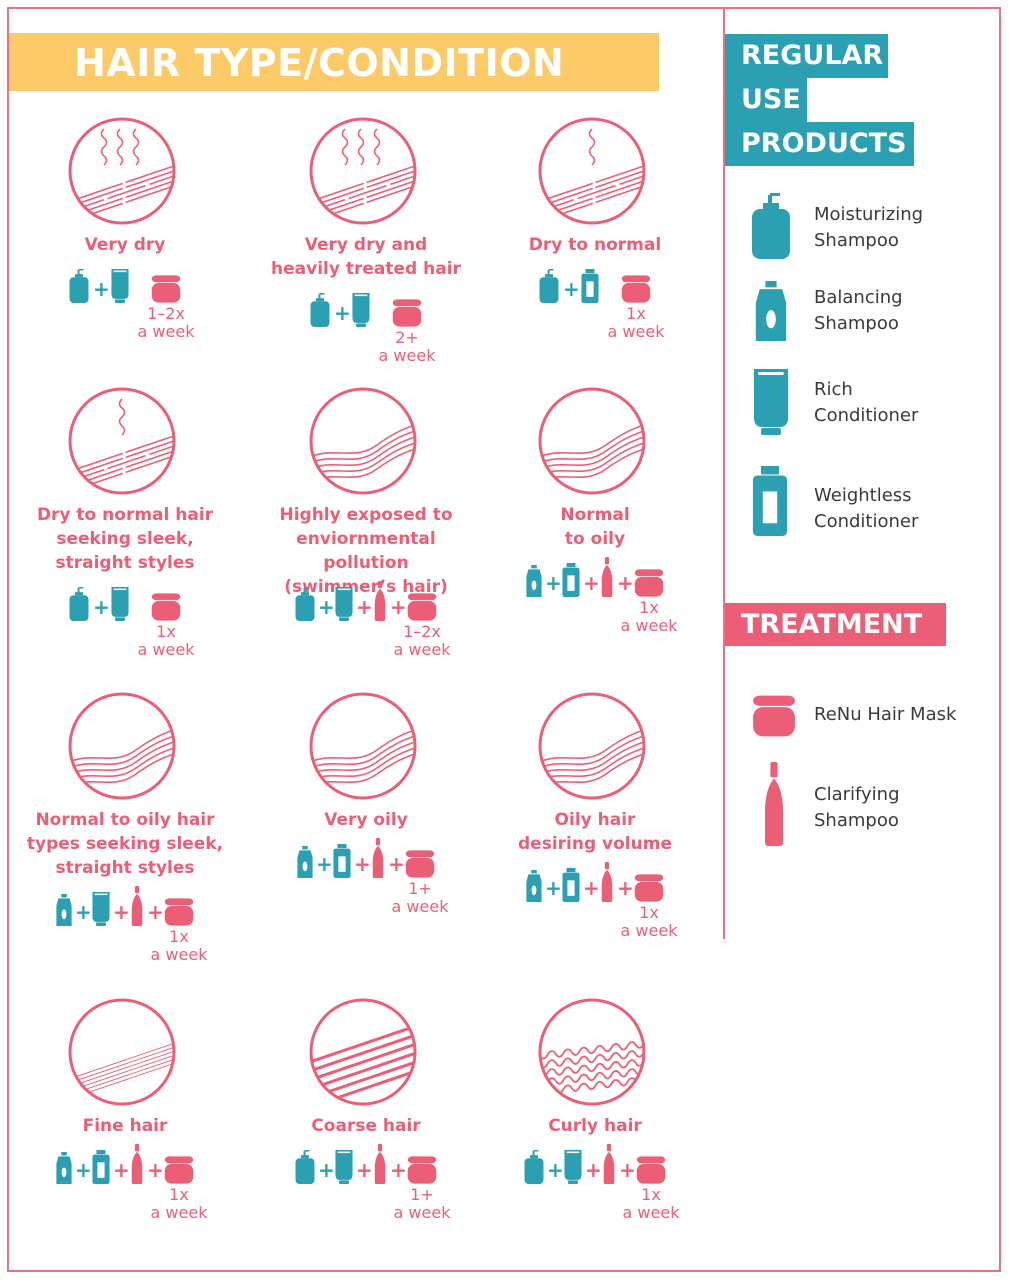 The width and height of the screenshot is (1010, 1286). What do you see at coordinates (122, 1052) in the screenshot?
I see `fine-hair-illustration` at bounding box center [122, 1052].